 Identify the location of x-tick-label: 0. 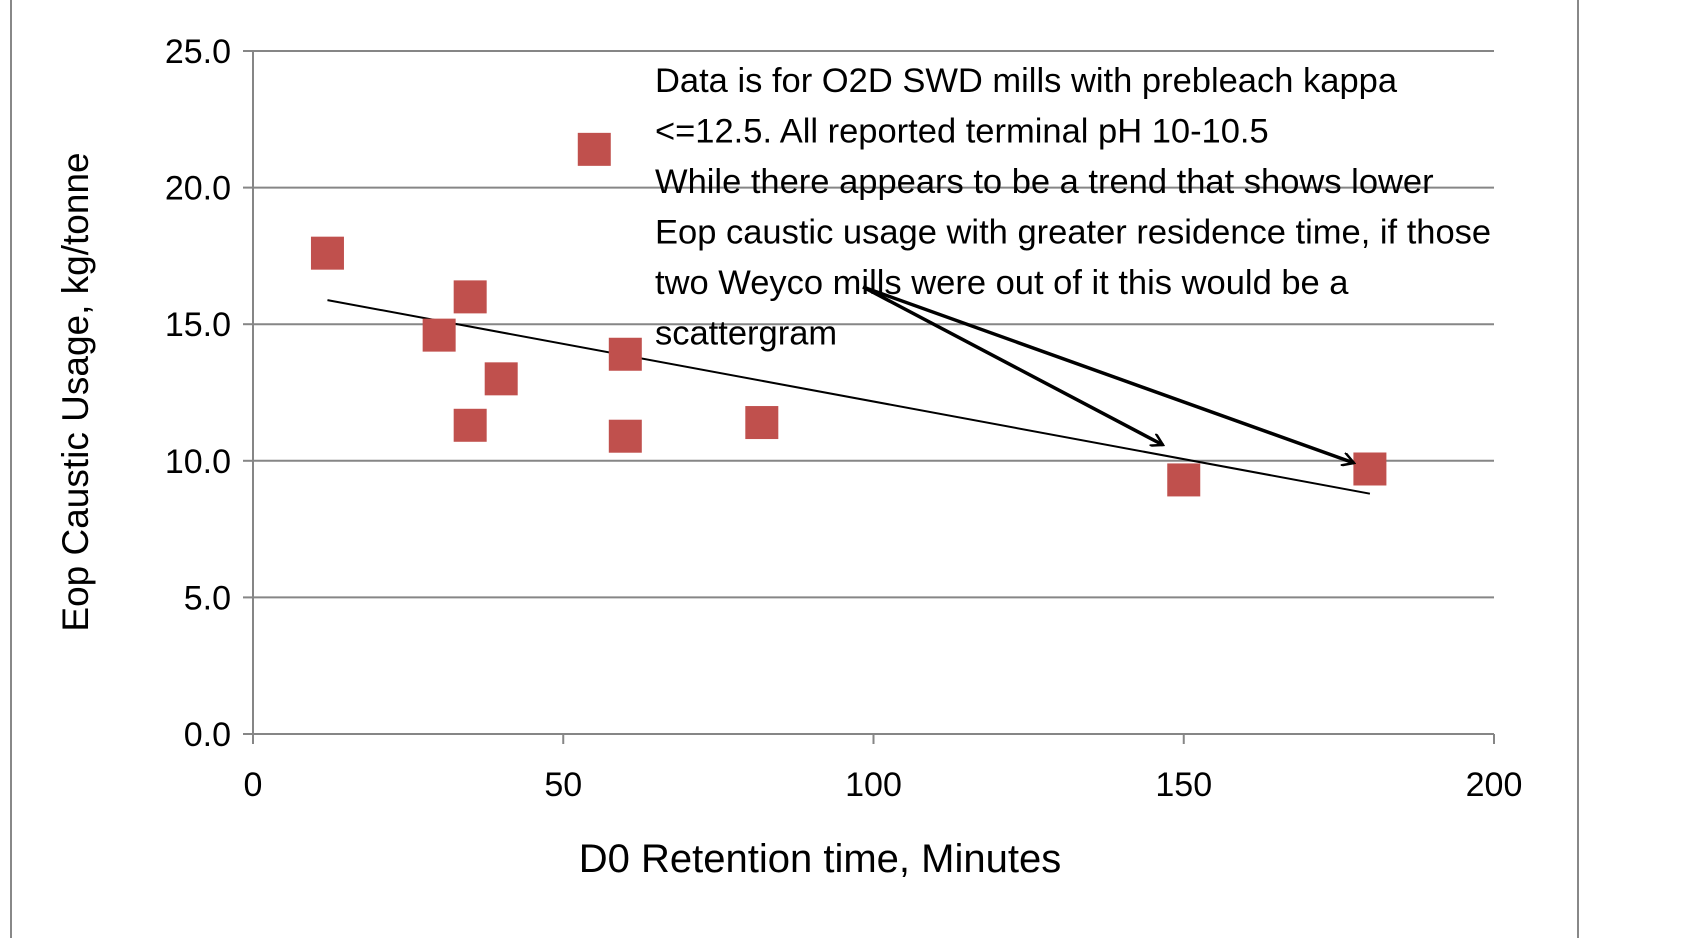
(253, 785).